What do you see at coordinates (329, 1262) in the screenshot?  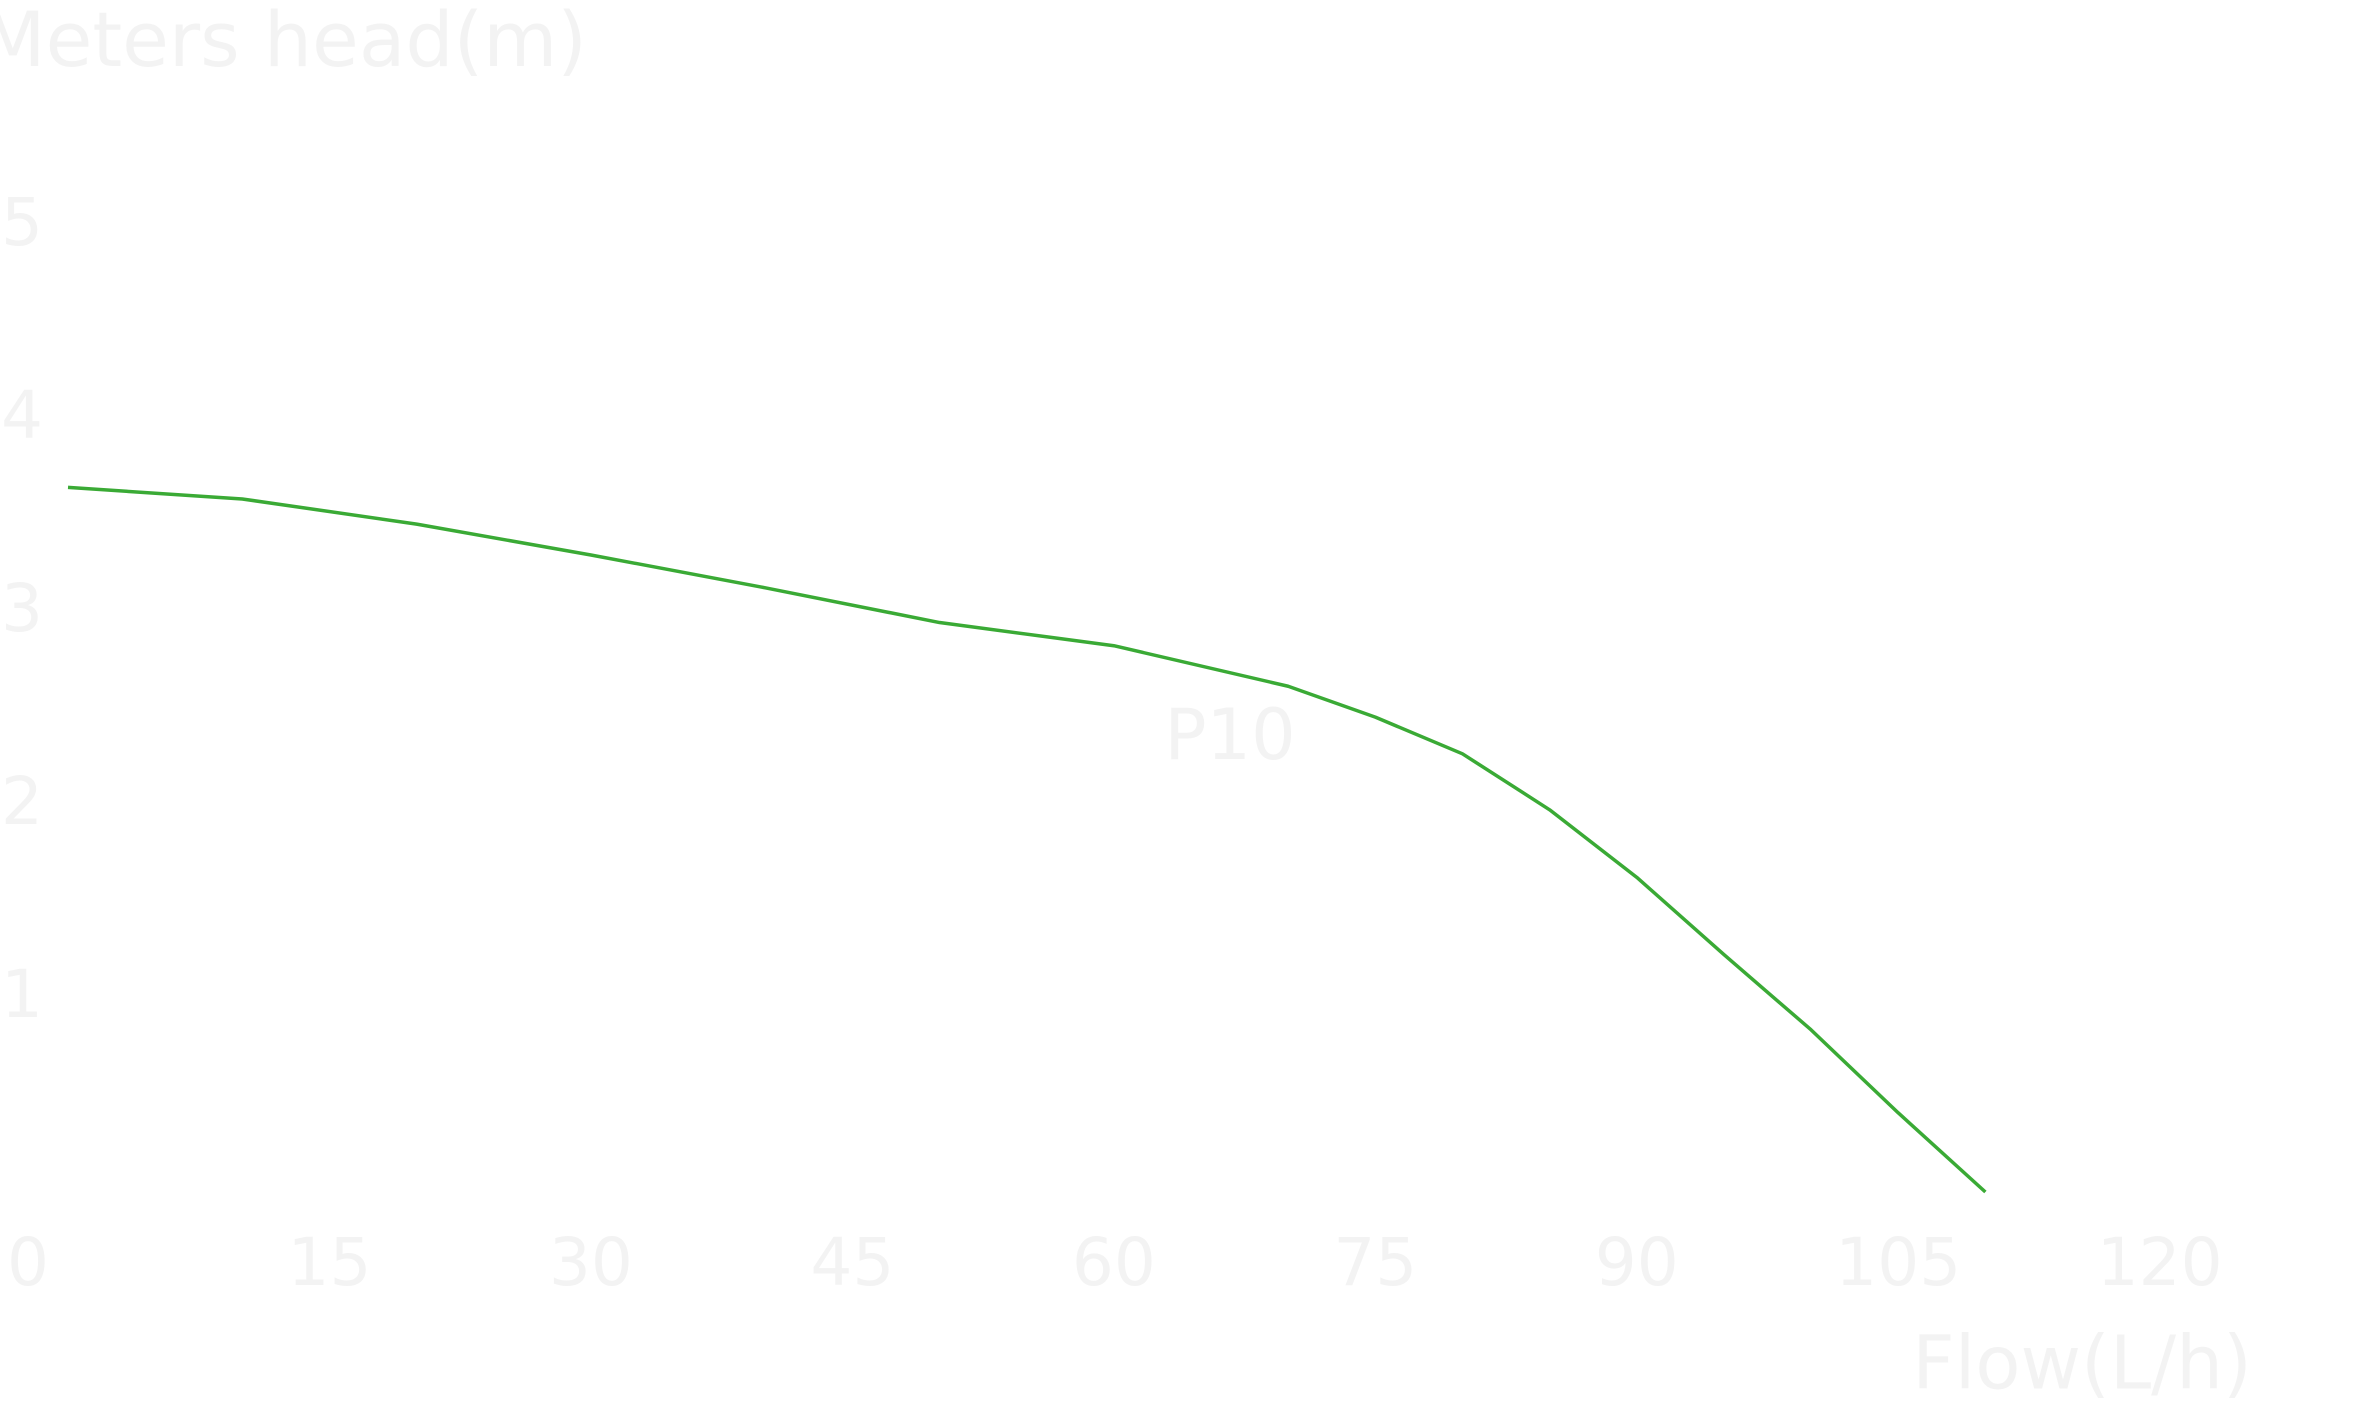 I see `x-tick-label: 15` at bounding box center [329, 1262].